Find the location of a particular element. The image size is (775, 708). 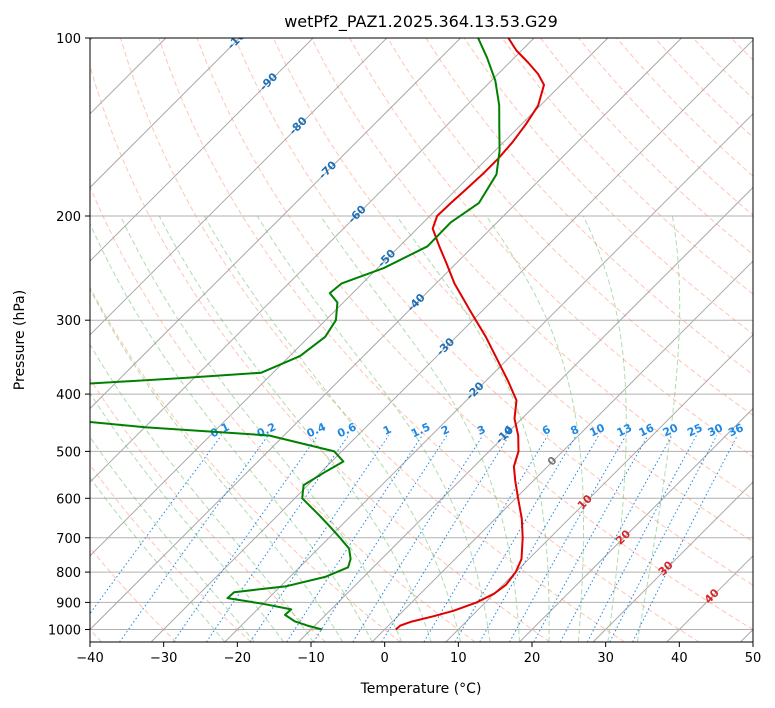

x-tick-label: 0 is located at coordinates (385, 658).